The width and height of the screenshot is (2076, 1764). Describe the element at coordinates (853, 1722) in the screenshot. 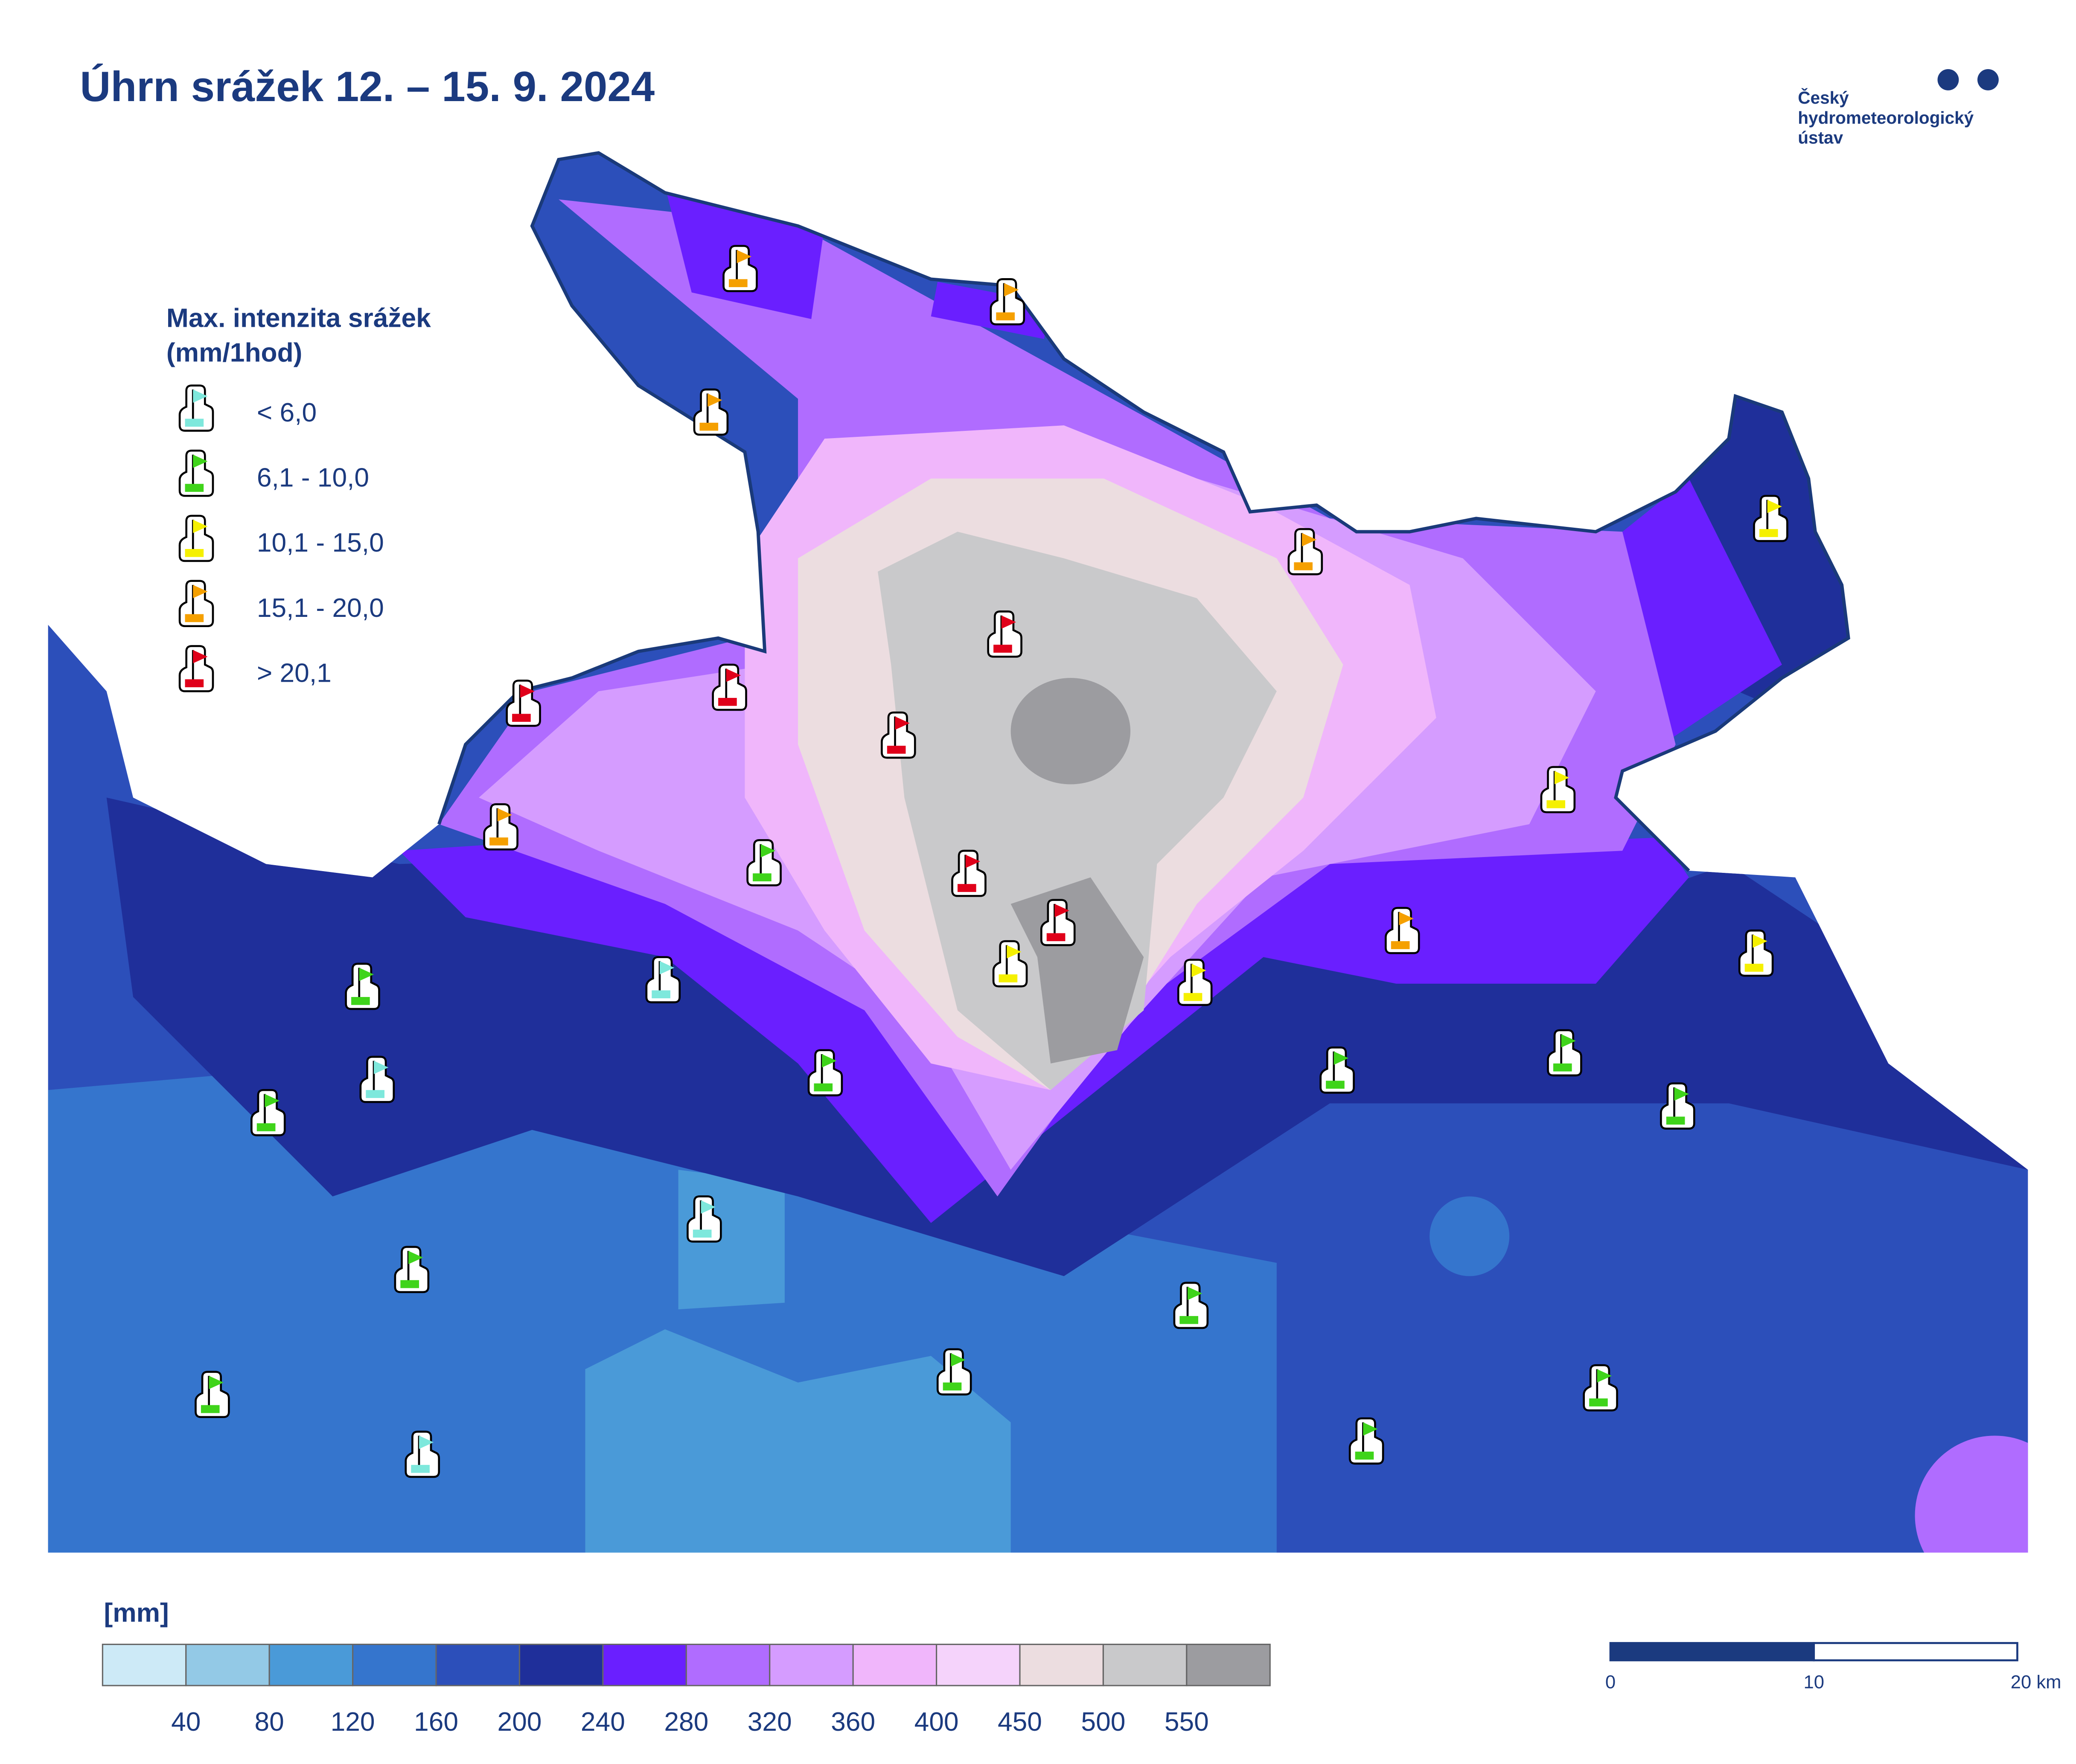

I see `scale-tick-label: 360` at that location.